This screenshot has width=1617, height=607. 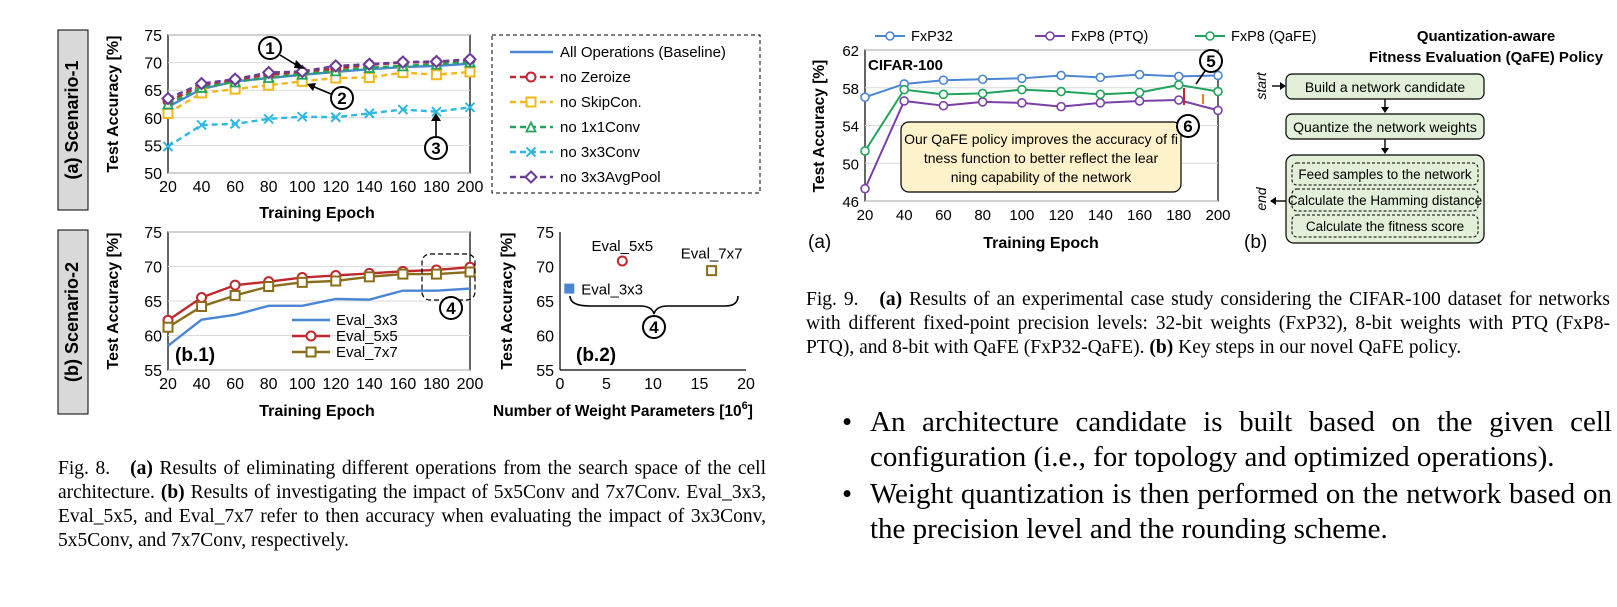 I want to click on x-tick-label: 140, so click(x=369, y=187).